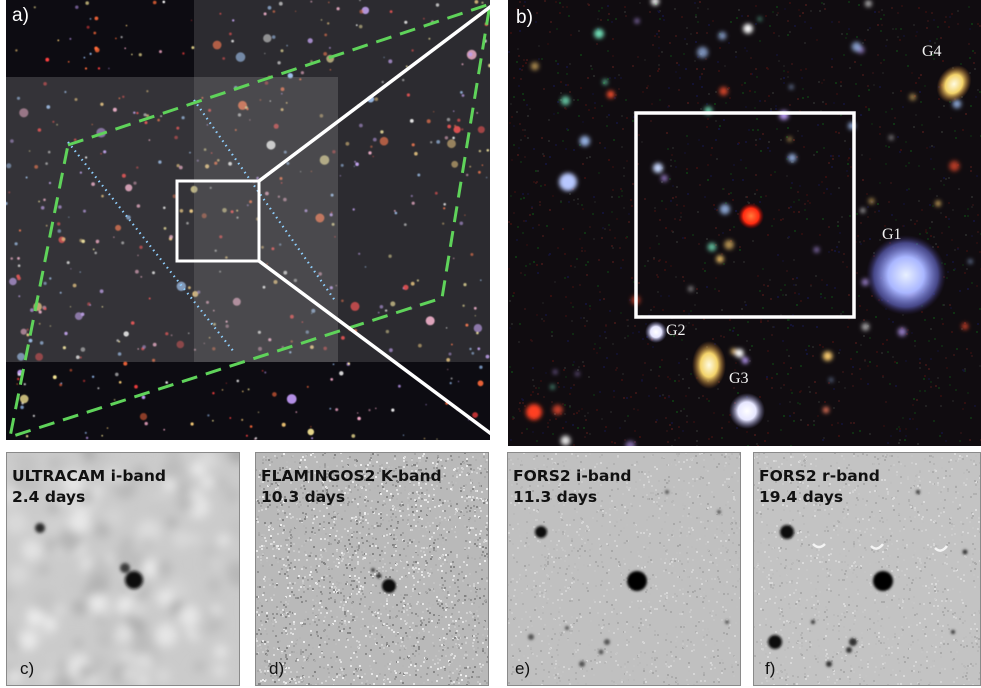 This screenshot has width=981, height=688. I want to click on galaxy-label-g2: G2, so click(676, 330).